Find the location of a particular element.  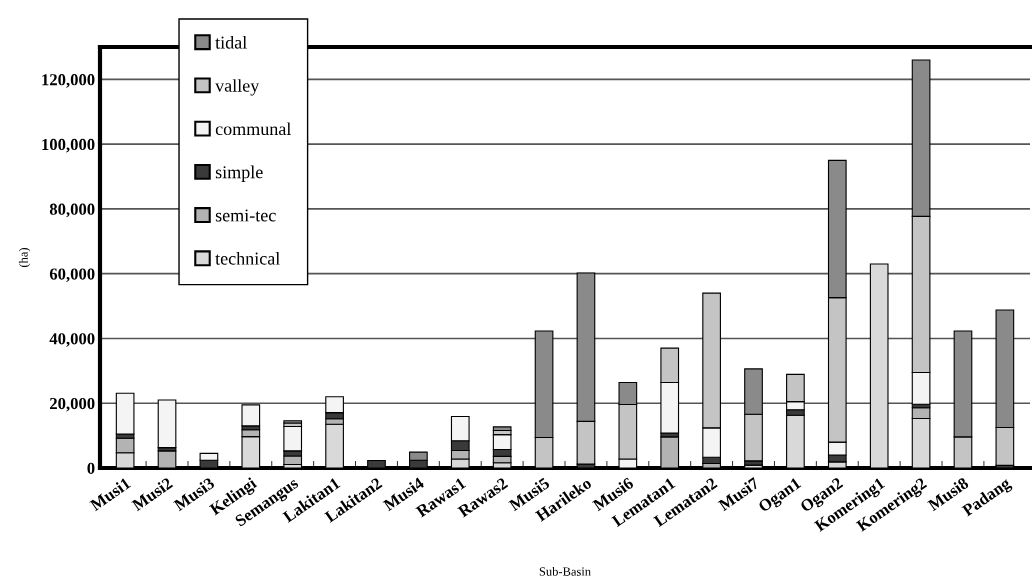

y-tick-label: 60,000 is located at coordinates (72, 275).